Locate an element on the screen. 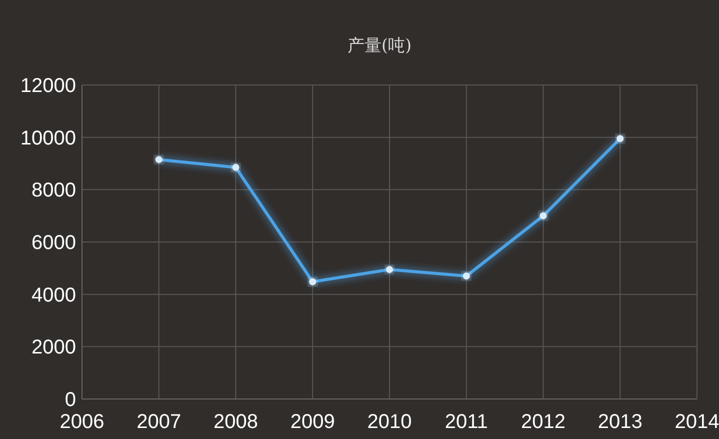 This screenshot has width=719, height=439. x-tick-label: 2008 is located at coordinates (236, 422).